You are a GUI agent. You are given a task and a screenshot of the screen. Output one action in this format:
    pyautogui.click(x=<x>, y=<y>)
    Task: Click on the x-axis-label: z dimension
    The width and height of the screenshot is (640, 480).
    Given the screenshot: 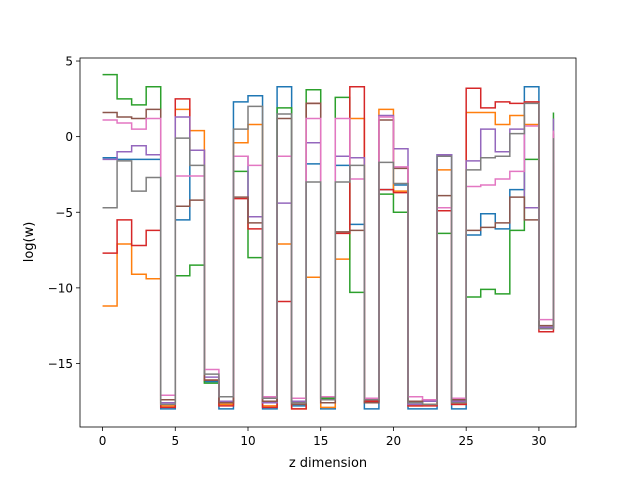 What is the action you would take?
    pyautogui.click(x=328, y=463)
    